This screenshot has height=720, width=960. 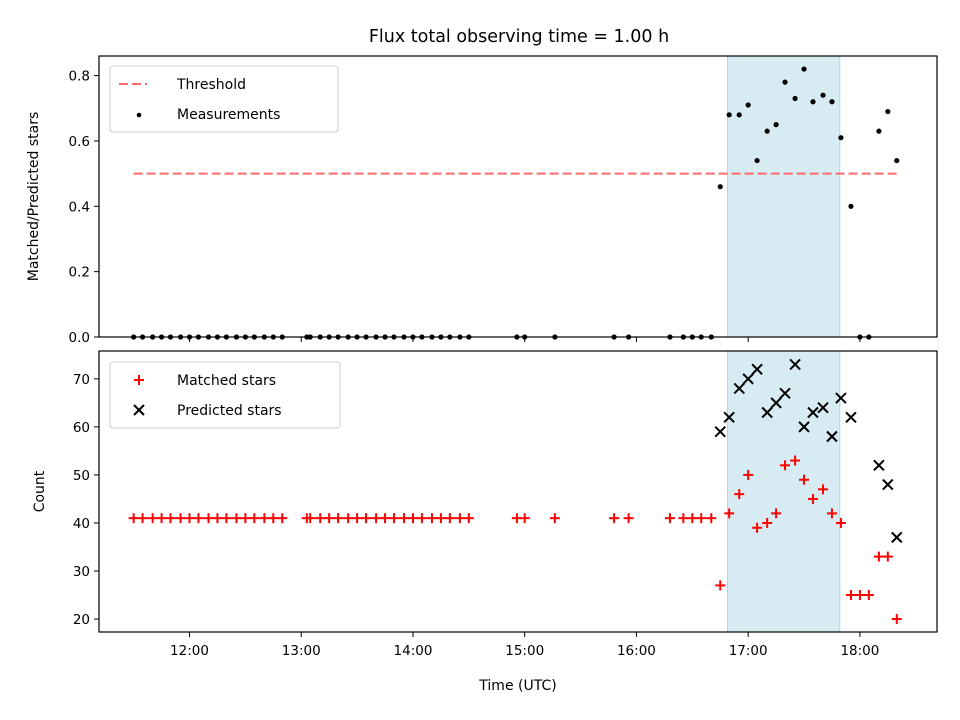 I want to click on count-y-ticks: 20 30 40 50 60 70, so click(x=86, y=500).